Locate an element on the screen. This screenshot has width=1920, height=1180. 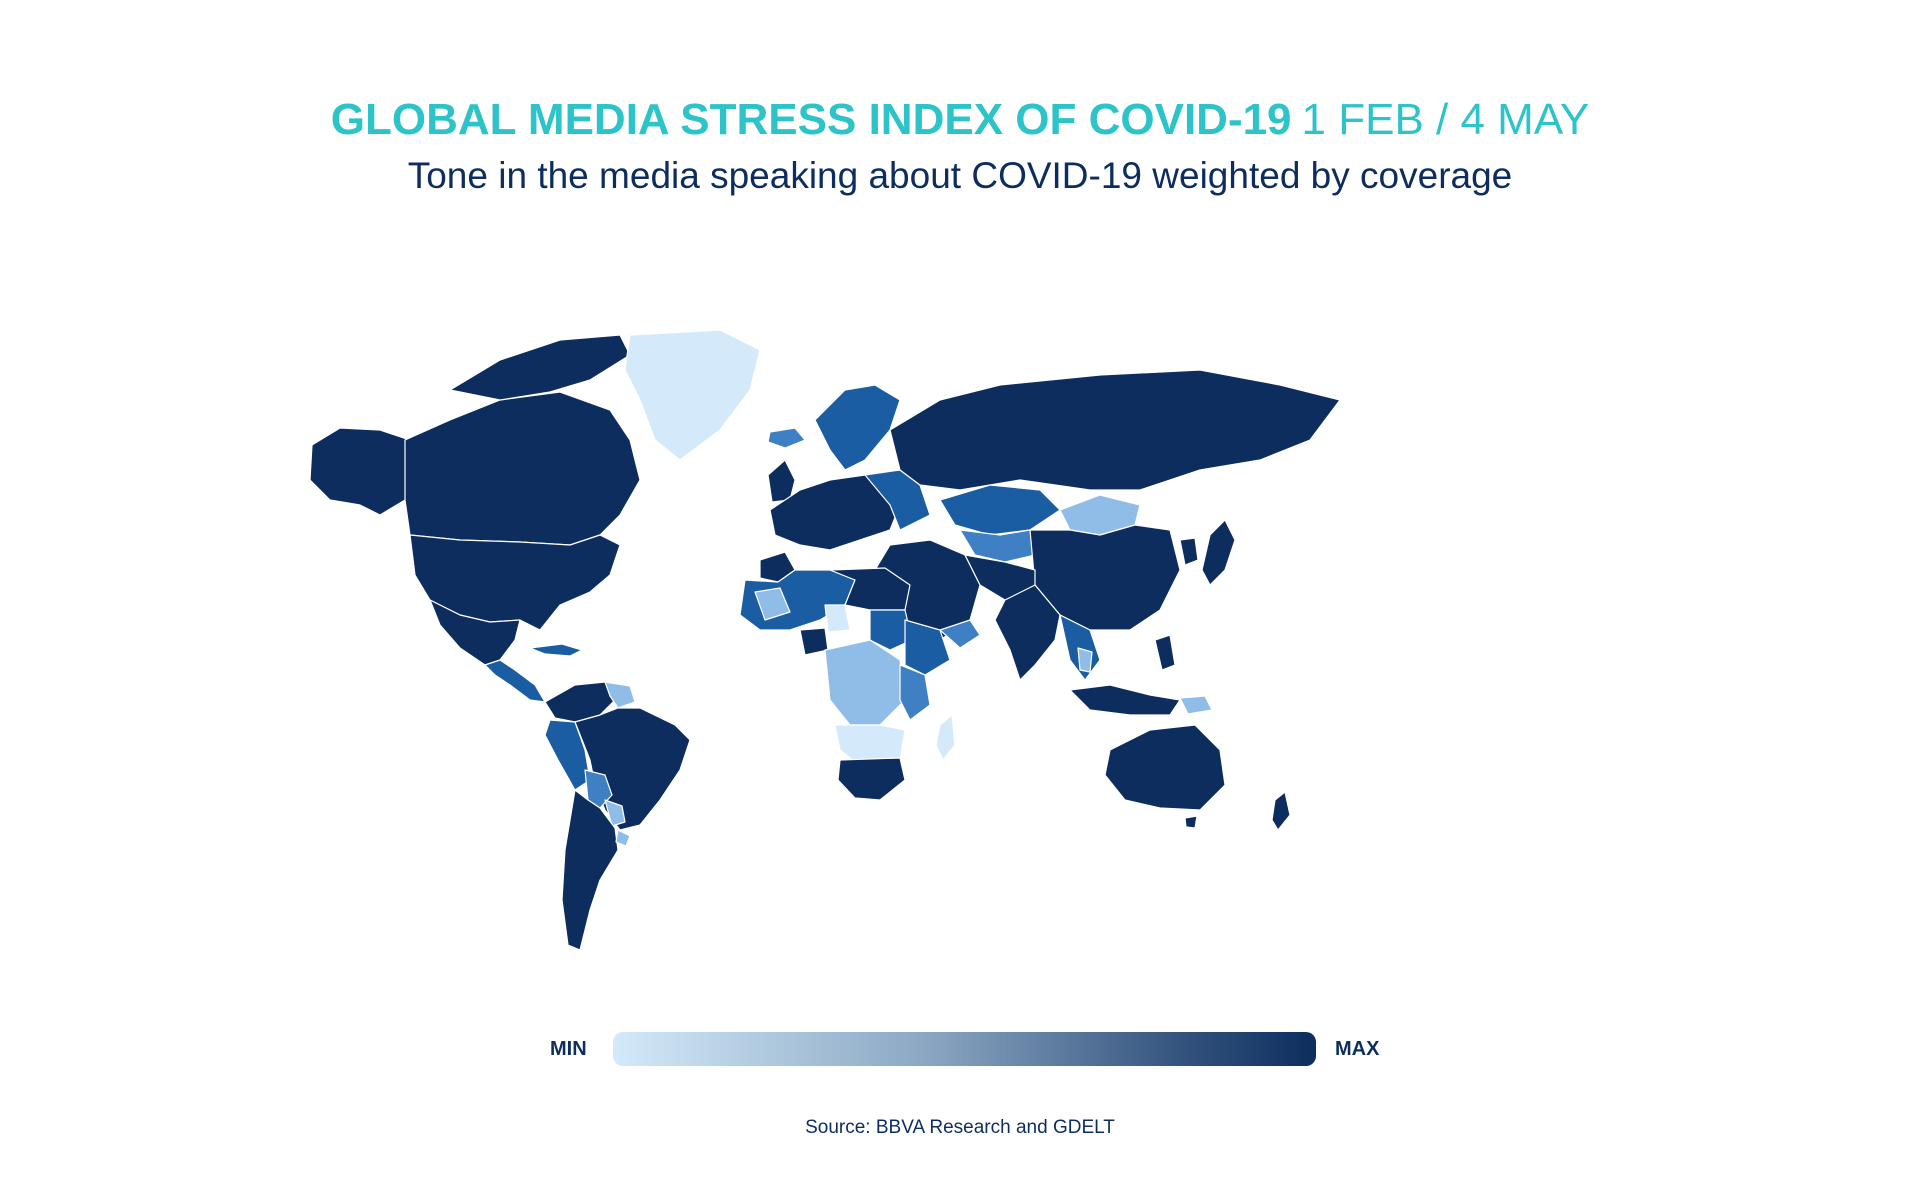
region-colombia-venezuela is located at coordinates (582, 702).